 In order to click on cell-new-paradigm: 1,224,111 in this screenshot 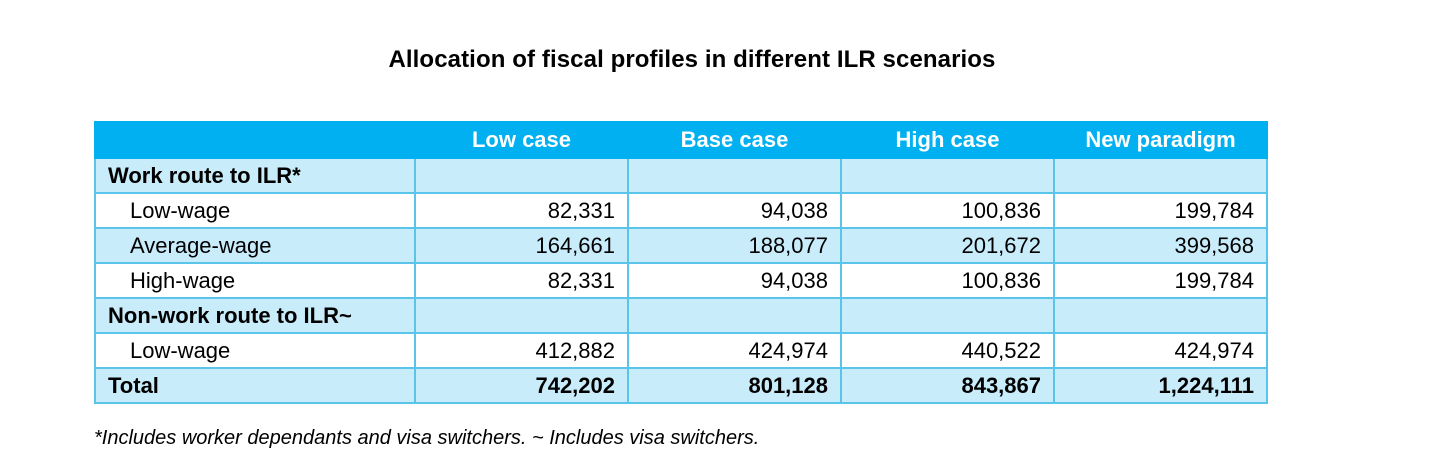, I will do `click(1160, 385)`.